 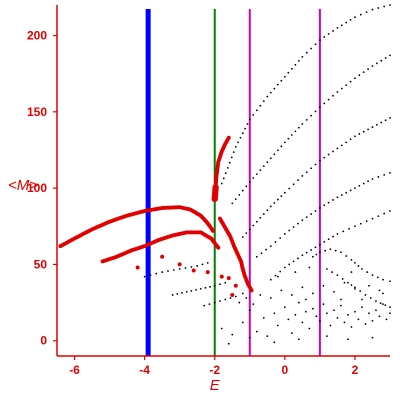 I want to click on data-point-s0-p5, so click(x=221, y=276).